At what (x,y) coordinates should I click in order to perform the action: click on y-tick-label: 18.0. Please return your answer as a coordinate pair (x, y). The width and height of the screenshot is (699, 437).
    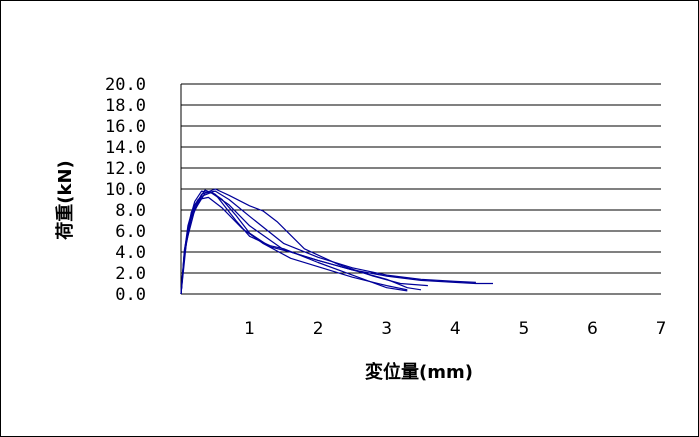
    Looking at the image, I should click on (125, 106).